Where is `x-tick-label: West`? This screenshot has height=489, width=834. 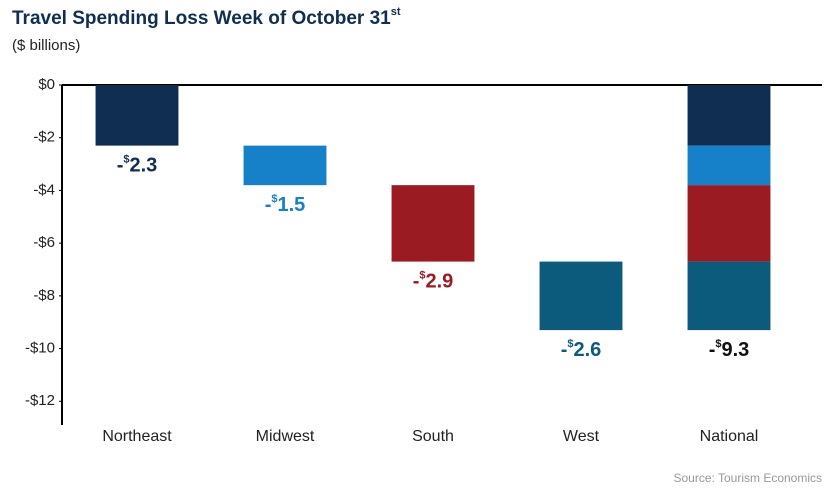 x-tick-label: West is located at coordinates (581, 436).